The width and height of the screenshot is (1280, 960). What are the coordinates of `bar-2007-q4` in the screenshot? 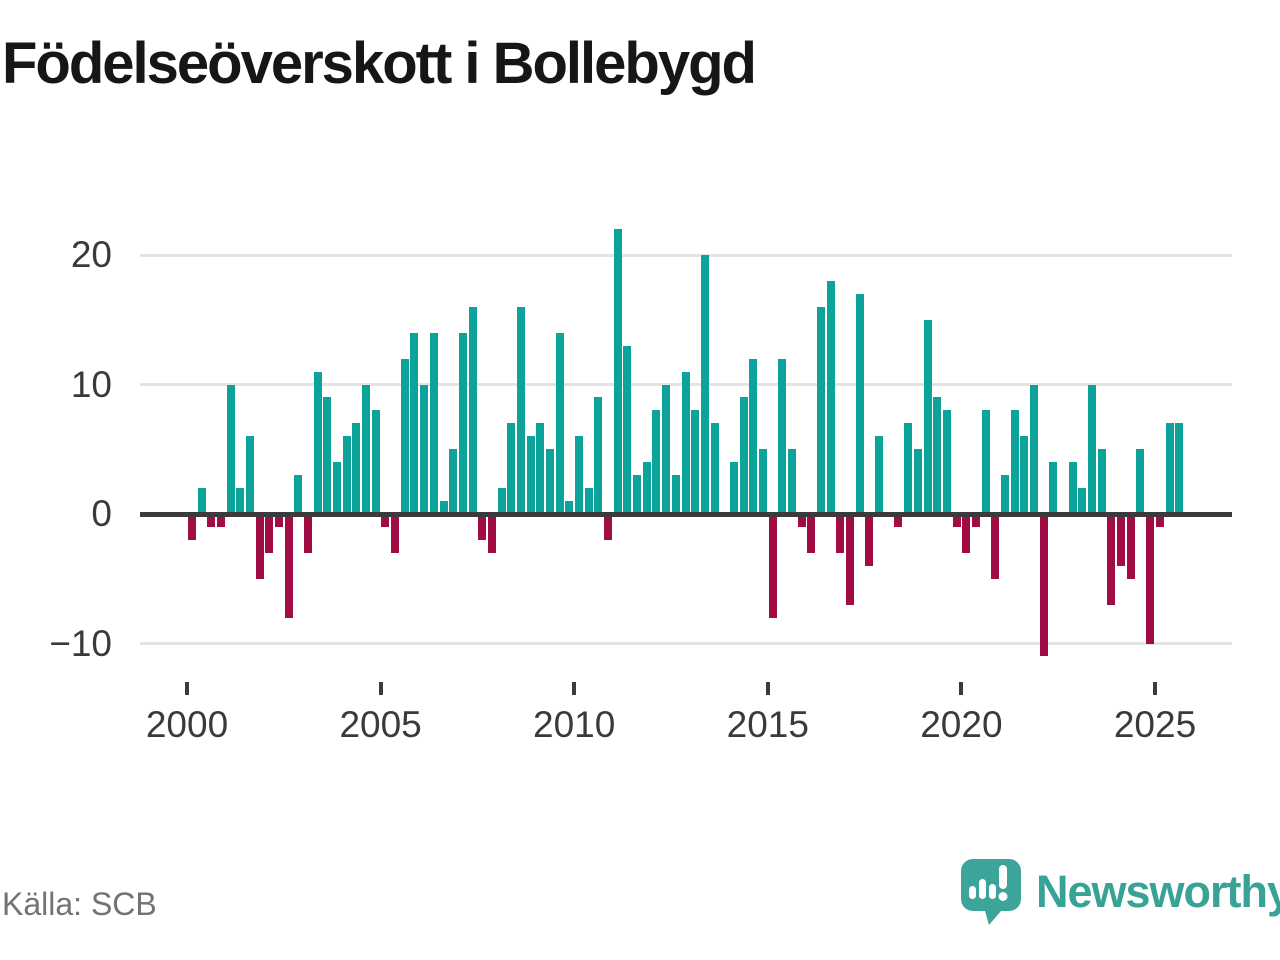 It's located at (491, 533).